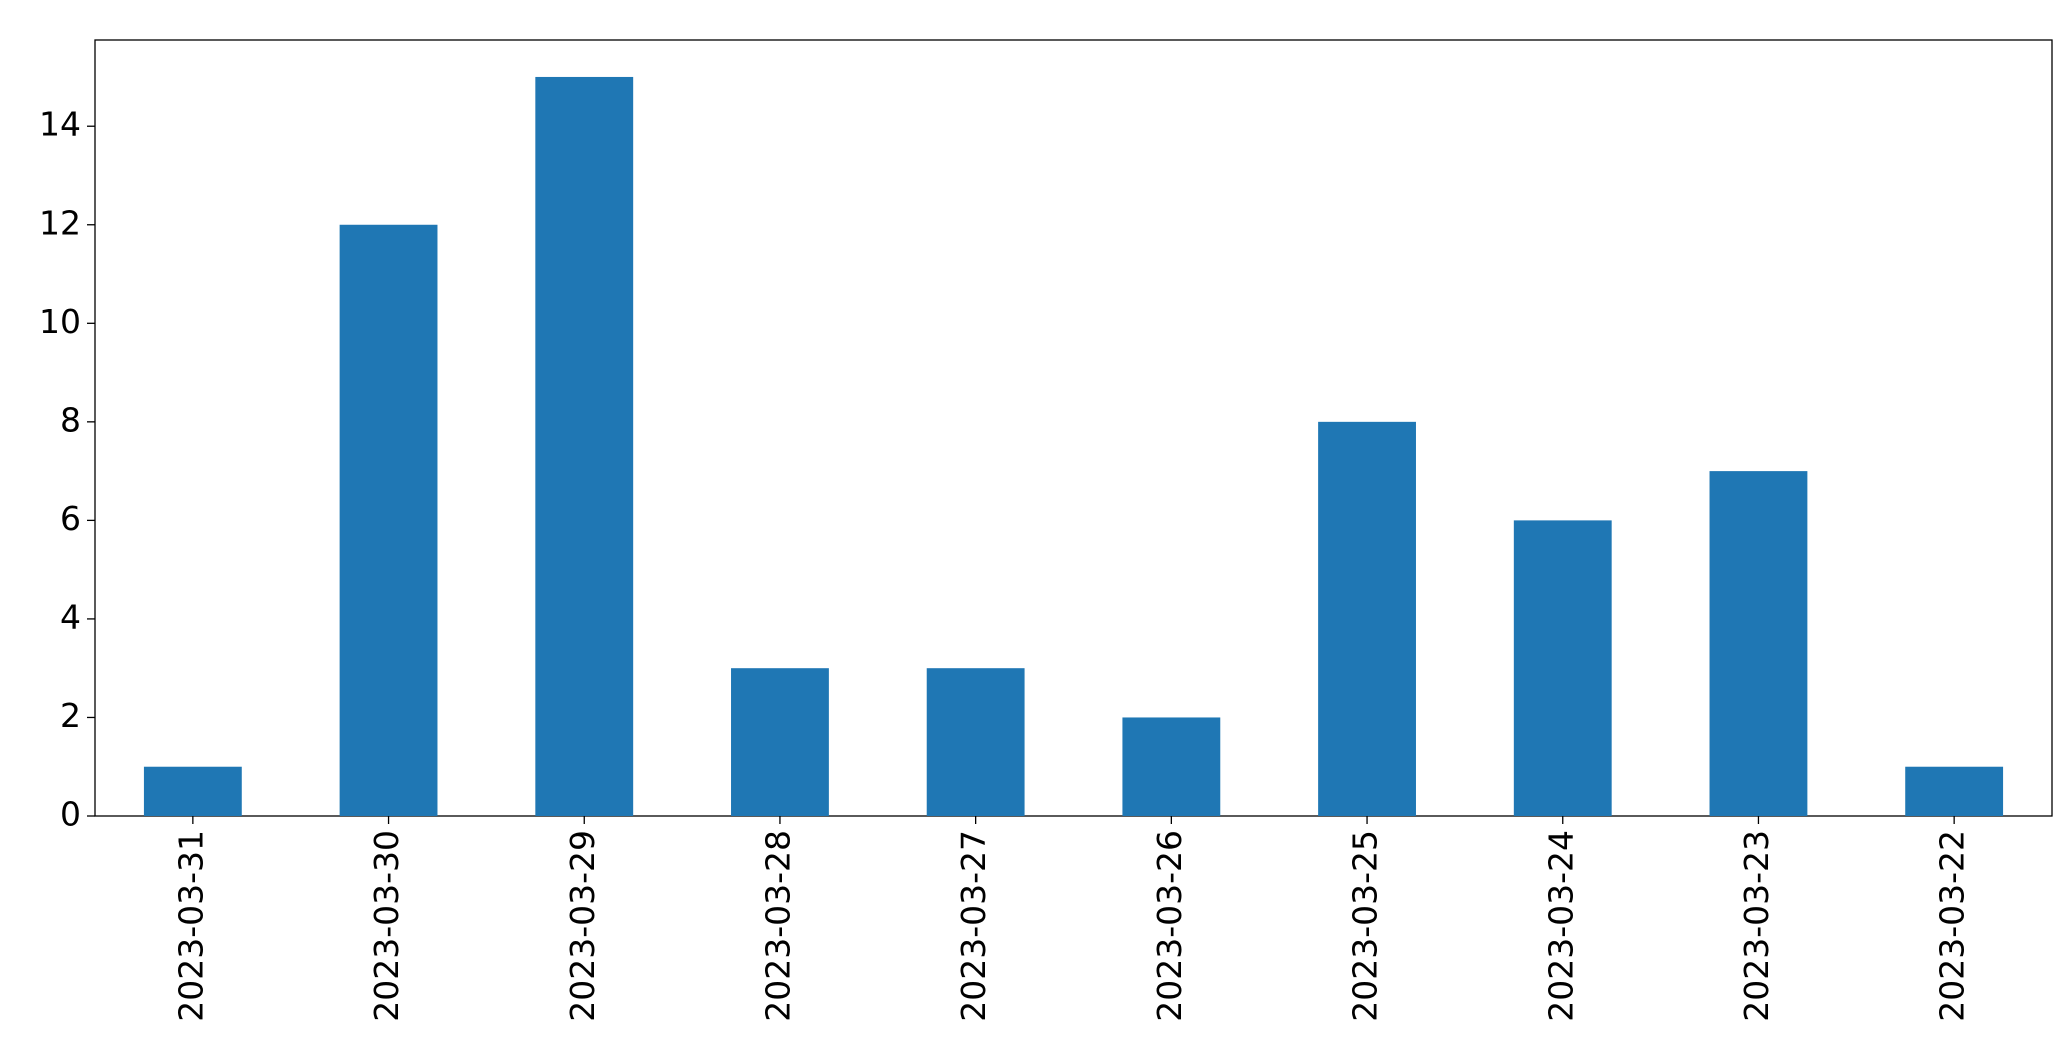 The width and height of the screenshot is (2071, 1061). I want to click on x-tick-label: 2023-03-30, so click(386, 926).